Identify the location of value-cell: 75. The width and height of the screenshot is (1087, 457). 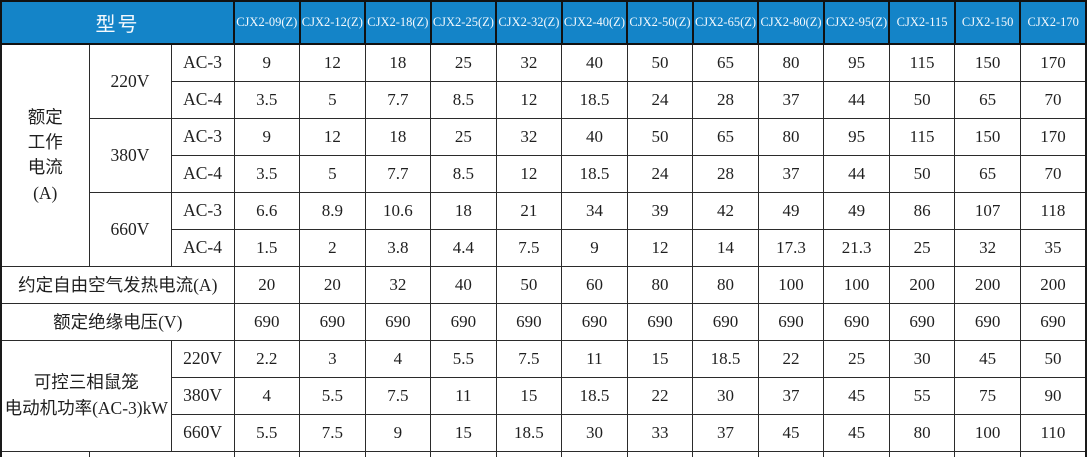
(987, 395).